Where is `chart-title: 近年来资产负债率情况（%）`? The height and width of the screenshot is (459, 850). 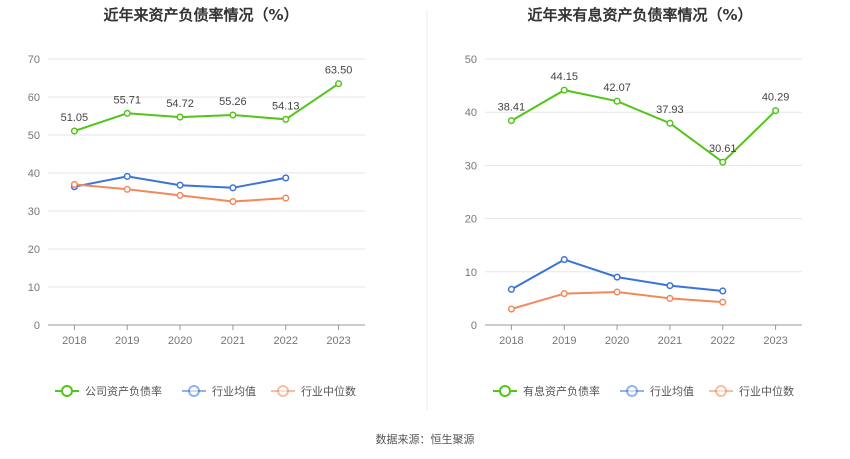
chart-title: 近年来资产负债率情况（%） is located at coordinates (200, 15).